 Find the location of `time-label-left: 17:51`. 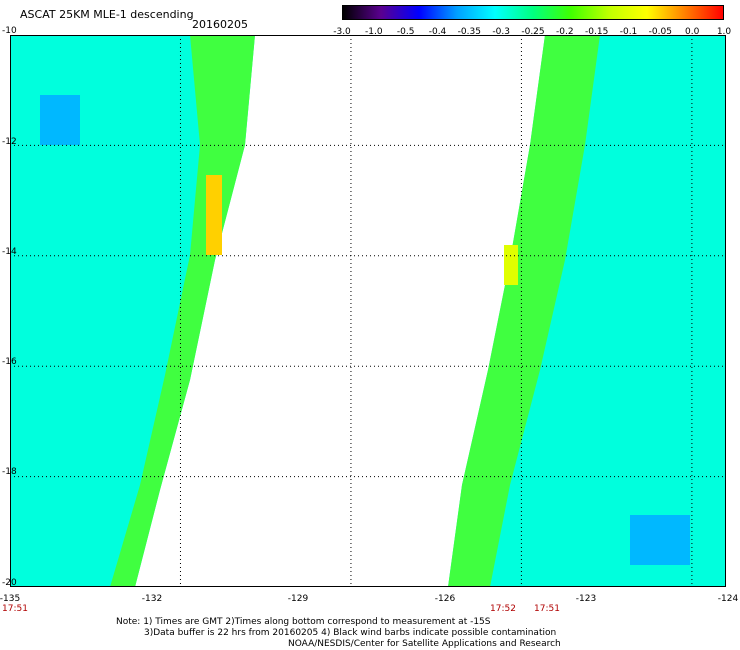

time-label-left: 17:51 is located at coordinates (15, 609).